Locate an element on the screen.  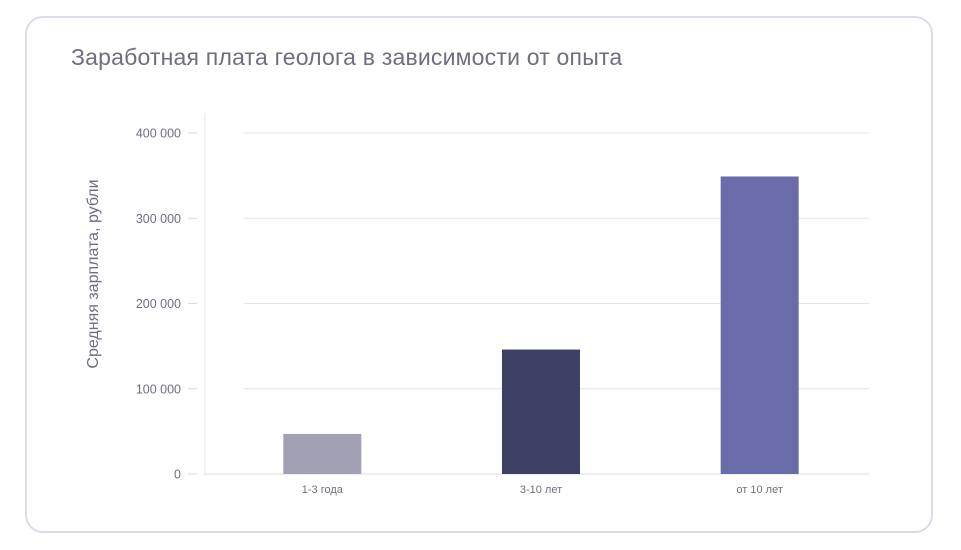
y-tick-labels: 0 100 000 200 000 300 000 400 000 is located at coordinates (166, 304).